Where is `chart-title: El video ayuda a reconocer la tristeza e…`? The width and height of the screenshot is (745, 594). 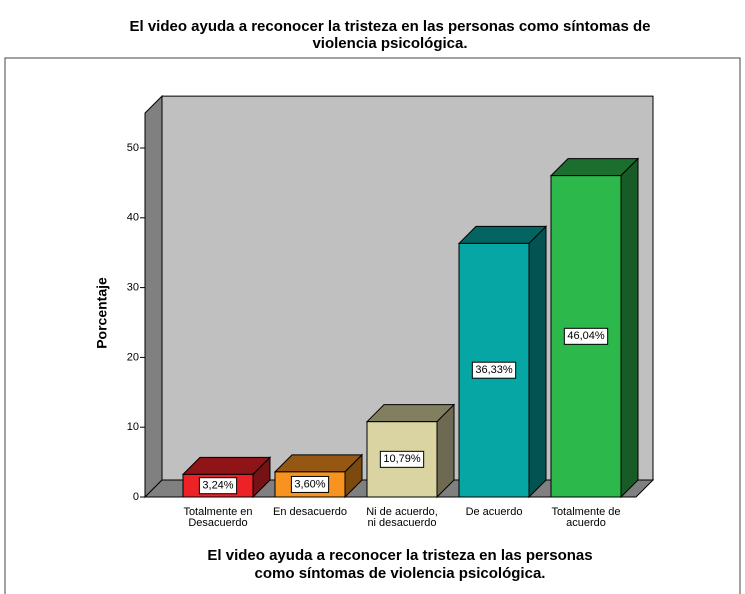 chart-title: El video ayuda a reconocer la tristeza e… is located at coordinates (389, 26).